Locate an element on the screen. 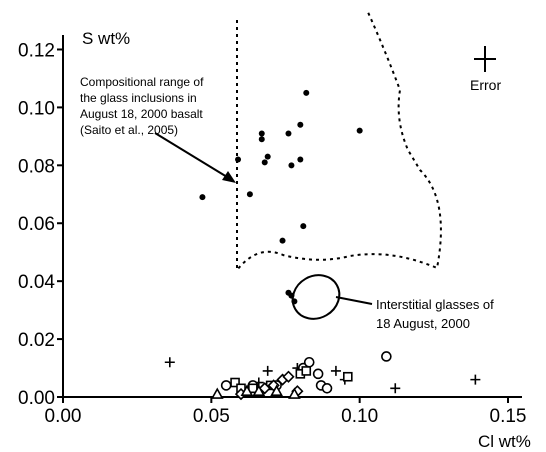 This screenshot has width=546, height=452. error-label: Error is located at coordinates (485, 85).